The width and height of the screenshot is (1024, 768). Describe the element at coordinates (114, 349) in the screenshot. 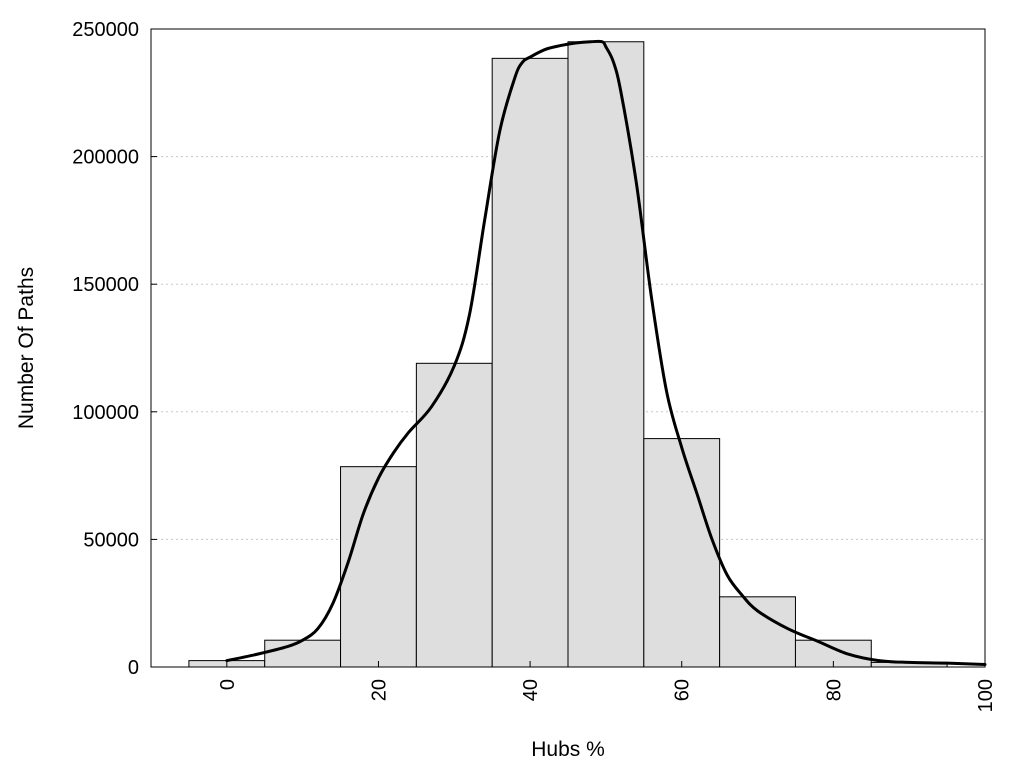

I see `y-axis-ticks: 0 50000 100000 150000 200000 250000` at that location.